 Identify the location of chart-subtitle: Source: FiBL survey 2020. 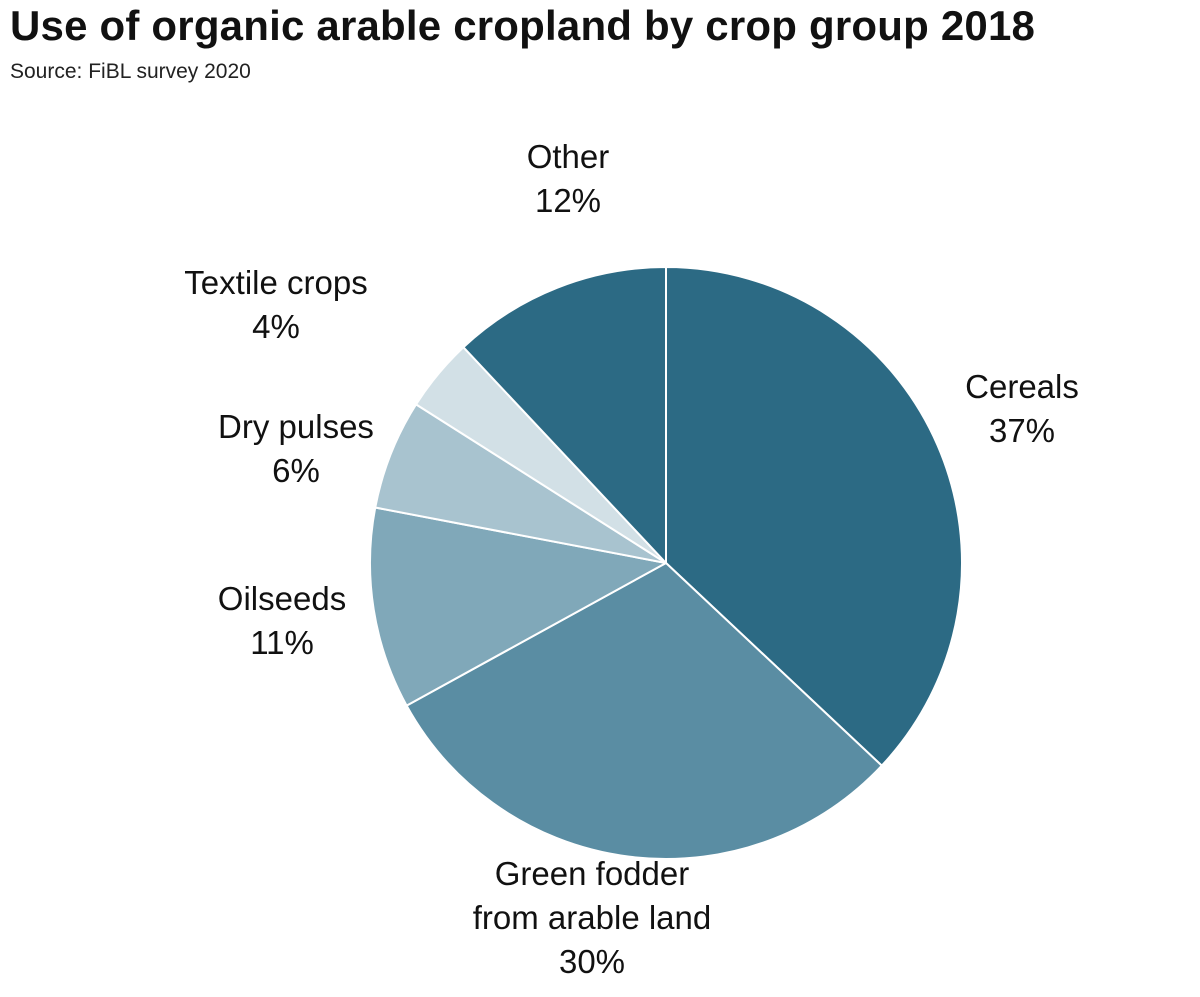
(130, 71).